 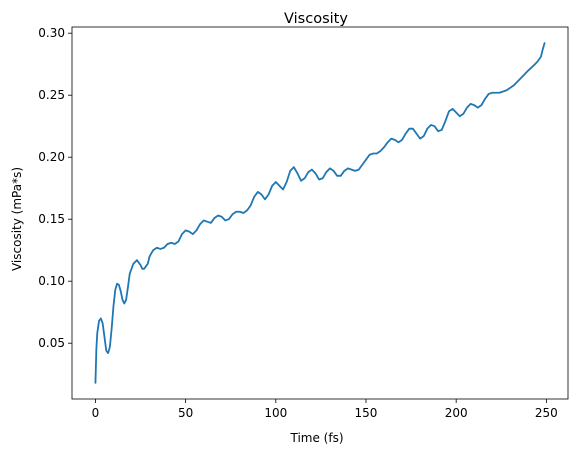 I want to click on x-tick-label: 150, so click(x=366, y=413).